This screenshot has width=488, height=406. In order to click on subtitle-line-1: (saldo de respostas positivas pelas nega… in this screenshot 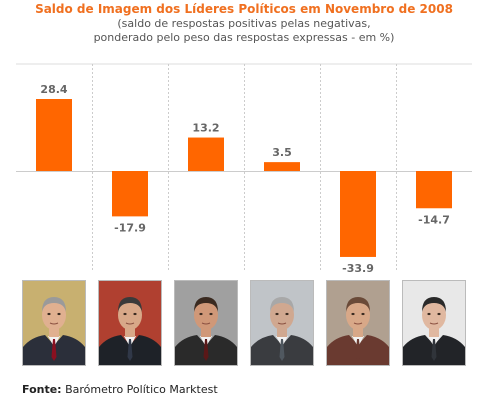, I will do `click(244, 23)`.